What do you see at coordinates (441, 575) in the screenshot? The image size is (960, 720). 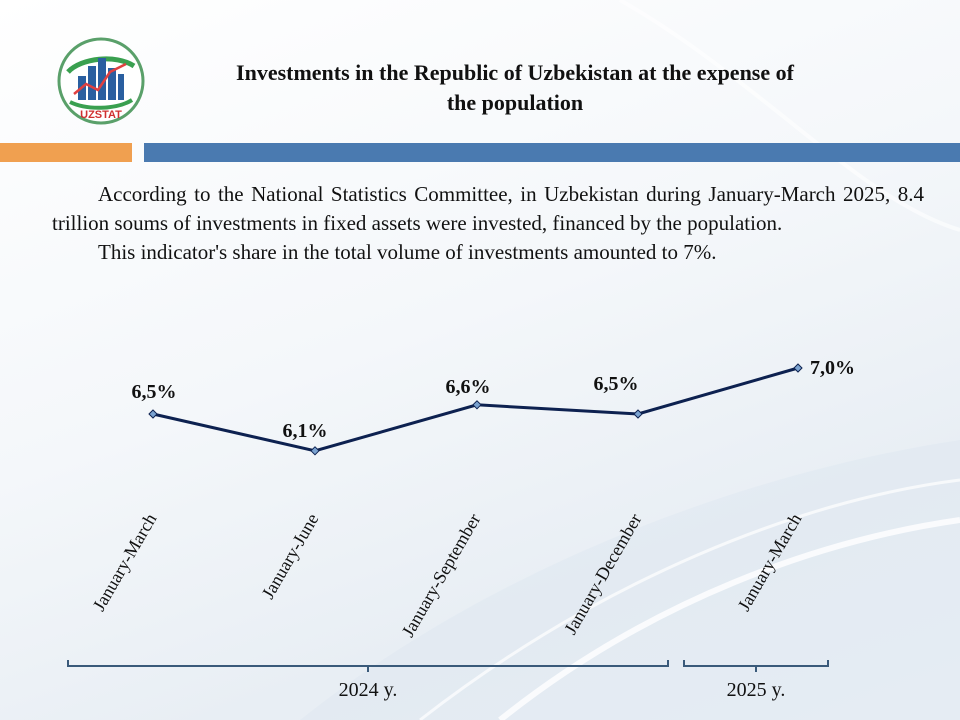 I see `x-tick-label: January-September` at bounding box center [441, 575].